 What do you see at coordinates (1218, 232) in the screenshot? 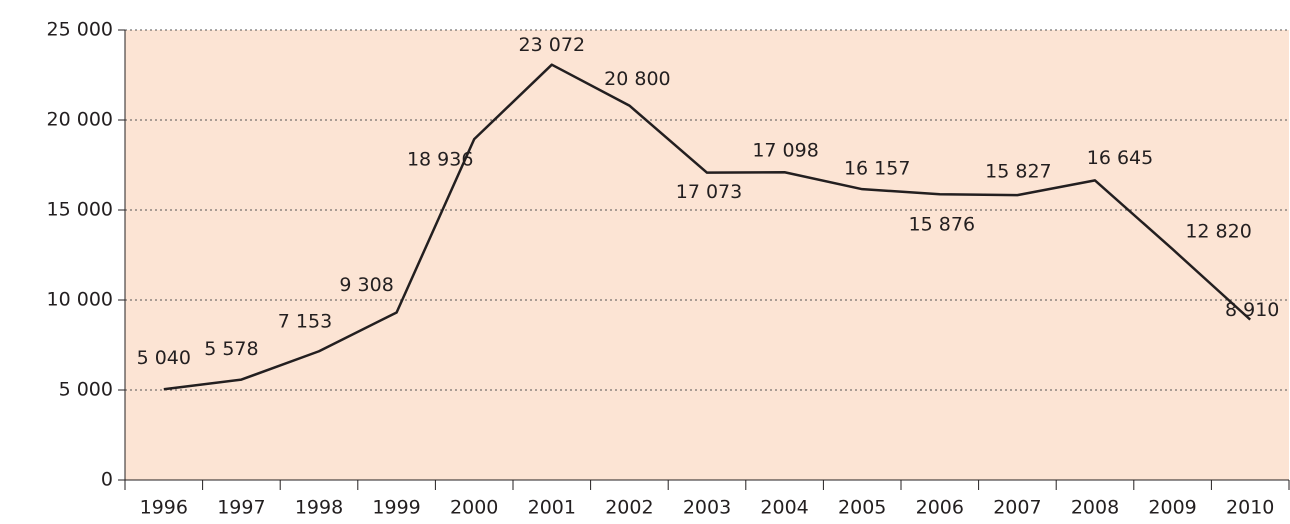
I see `data-label: 12 820` at bounding box center [1218, 232].